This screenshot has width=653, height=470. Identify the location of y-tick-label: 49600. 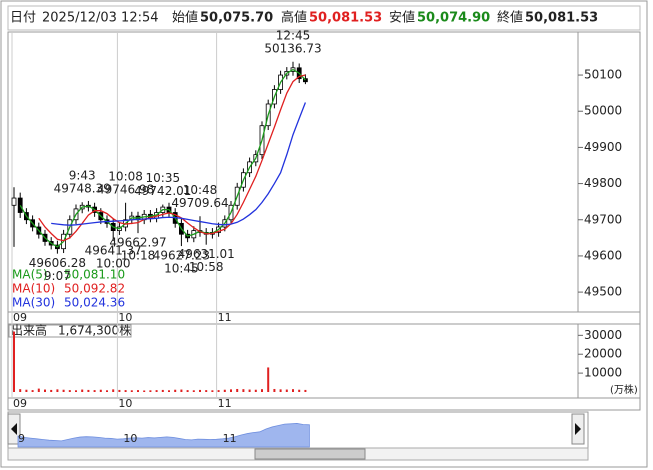
(603, 255).